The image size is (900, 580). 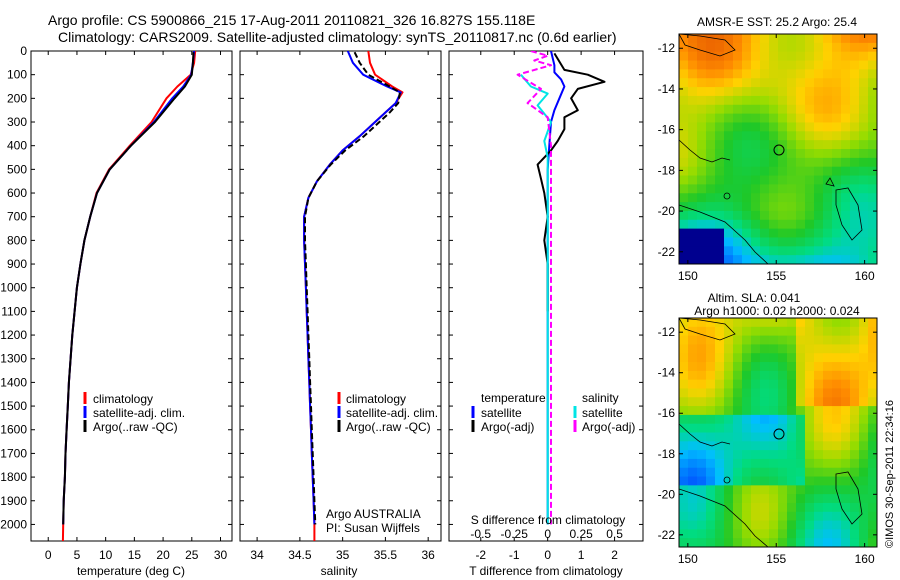 What do you see at coordinates (614, 555) in the screenshot?
I see `x-tick-label: 2` at bounding box center [614, 555].